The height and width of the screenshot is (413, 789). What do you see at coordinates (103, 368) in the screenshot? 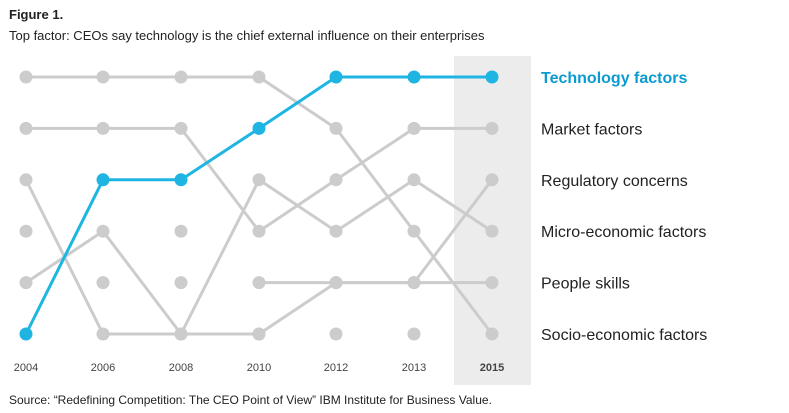
I see `x-tick-label: 2006` at bounding box center [103, 368].